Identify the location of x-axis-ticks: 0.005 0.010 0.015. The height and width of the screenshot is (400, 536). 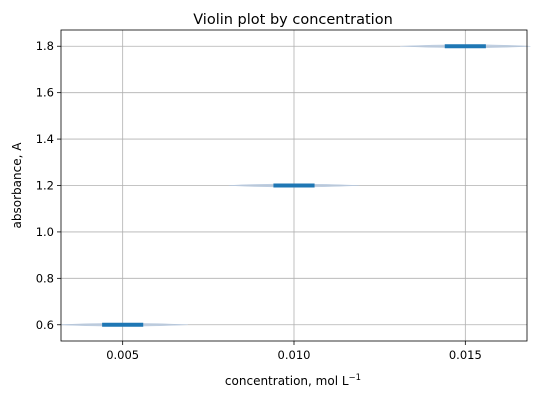
(294, 351).